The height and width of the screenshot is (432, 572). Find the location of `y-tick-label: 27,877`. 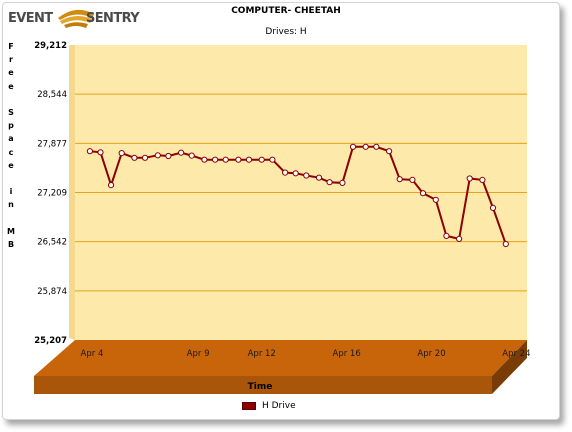

y-tick-label: 27,877 is located at coordinates (52, 144).